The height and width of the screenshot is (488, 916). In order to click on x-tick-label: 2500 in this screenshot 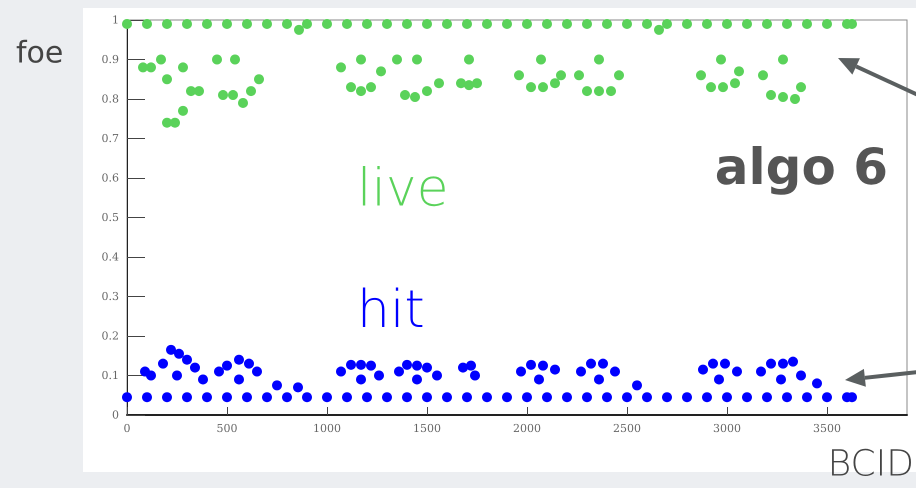, I will do `click(627, 428)`.